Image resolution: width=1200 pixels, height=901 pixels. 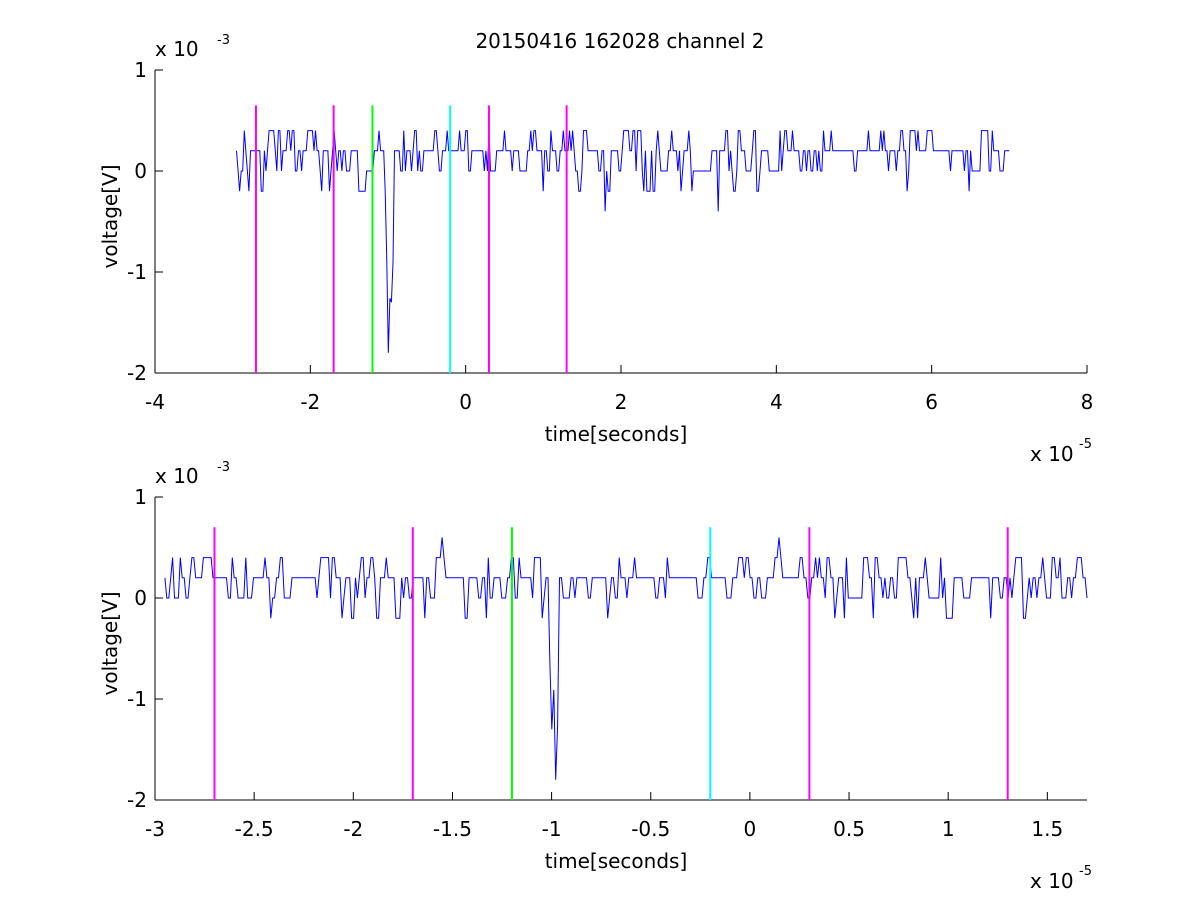 I want to click on figure-title: 20150416 162028 channel 2, so click(x=619, y=41).